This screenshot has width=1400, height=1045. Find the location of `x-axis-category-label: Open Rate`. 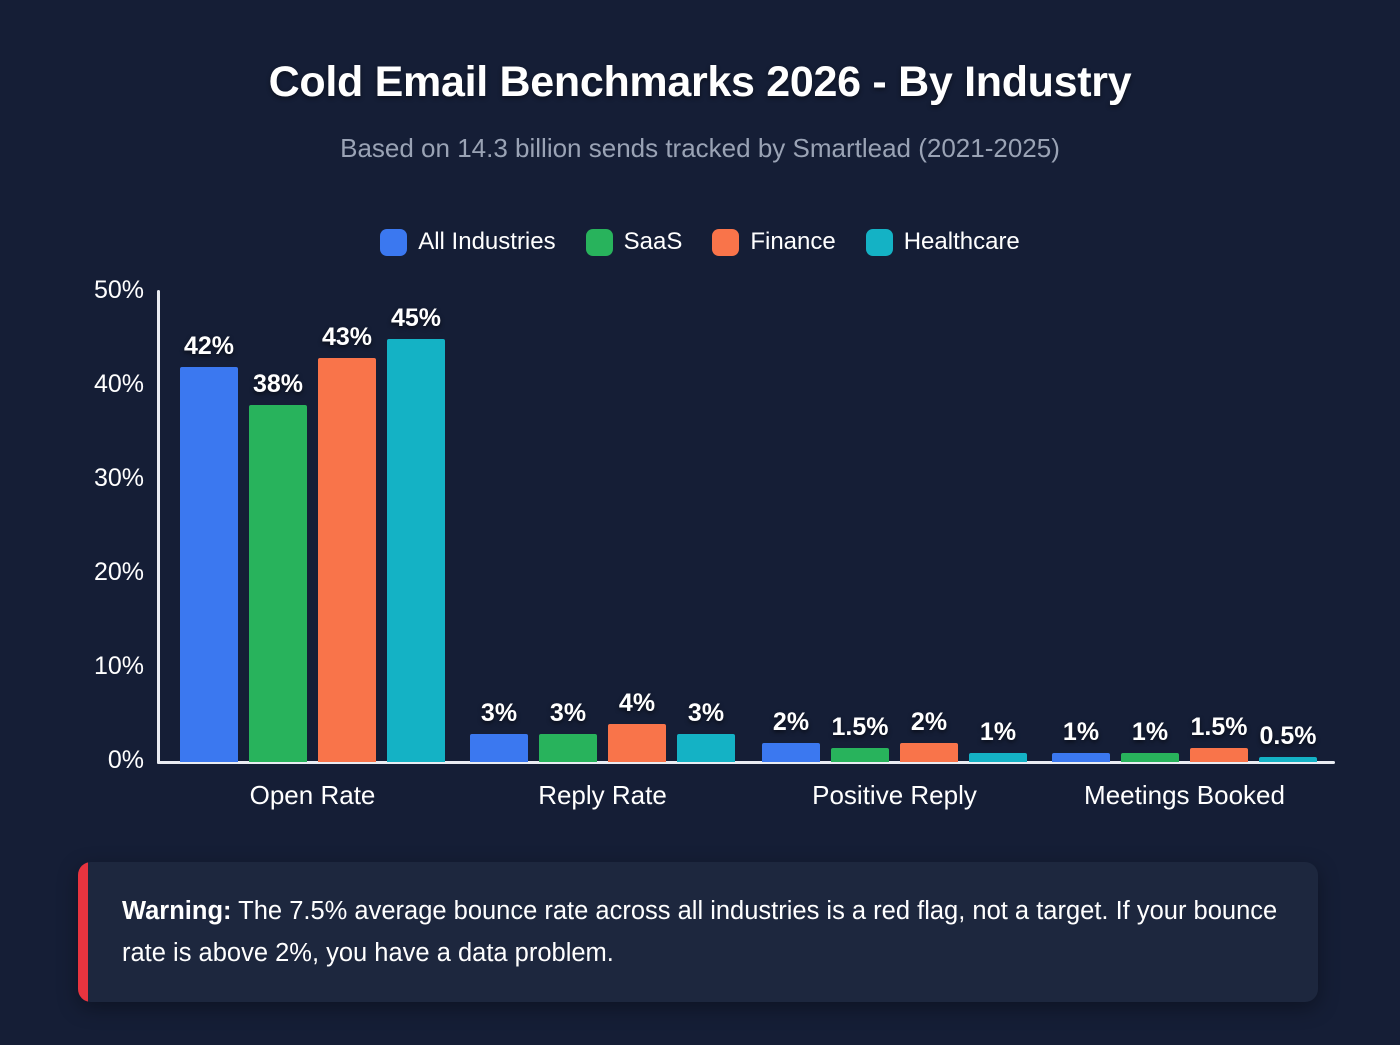

x-axis-category-label: Open Rate is located at coordinates (312, 795).